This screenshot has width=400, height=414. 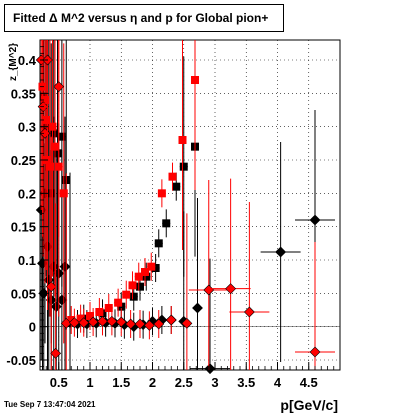 What do you see at coordinates (246, 382) in the screenshot?
I see `x-tick-label: 3.5` at bounding box center [246, 382].